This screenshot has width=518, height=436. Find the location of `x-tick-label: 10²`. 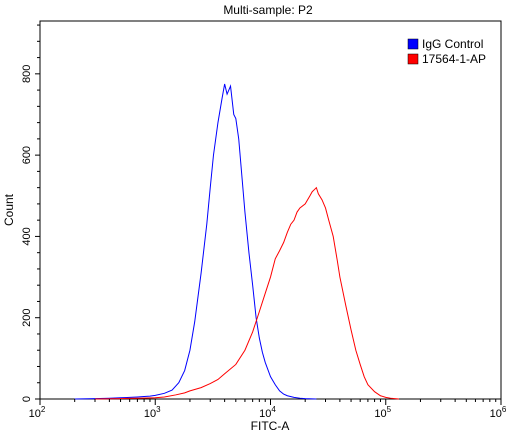

x-tick-label: 10² is located at coordinates (37, 412).